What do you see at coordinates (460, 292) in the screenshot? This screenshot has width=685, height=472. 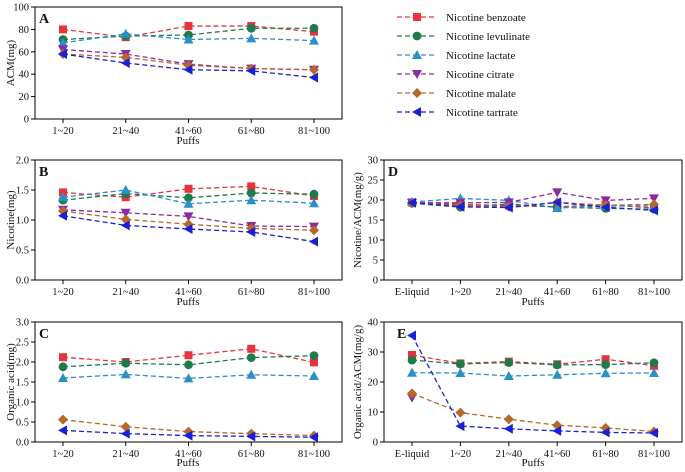 I see `x-tick-label: 1~20` at bounding box center [460, 292].